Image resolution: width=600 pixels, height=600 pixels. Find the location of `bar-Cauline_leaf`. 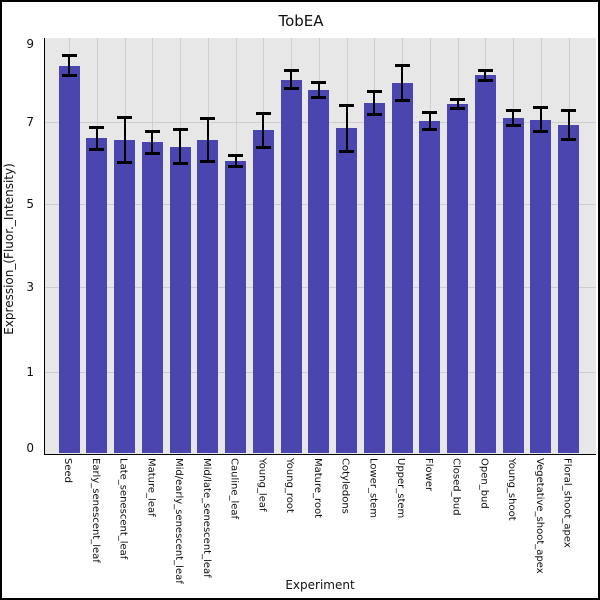

bar-Cauline_leaf is located at coordinates (235, 307).